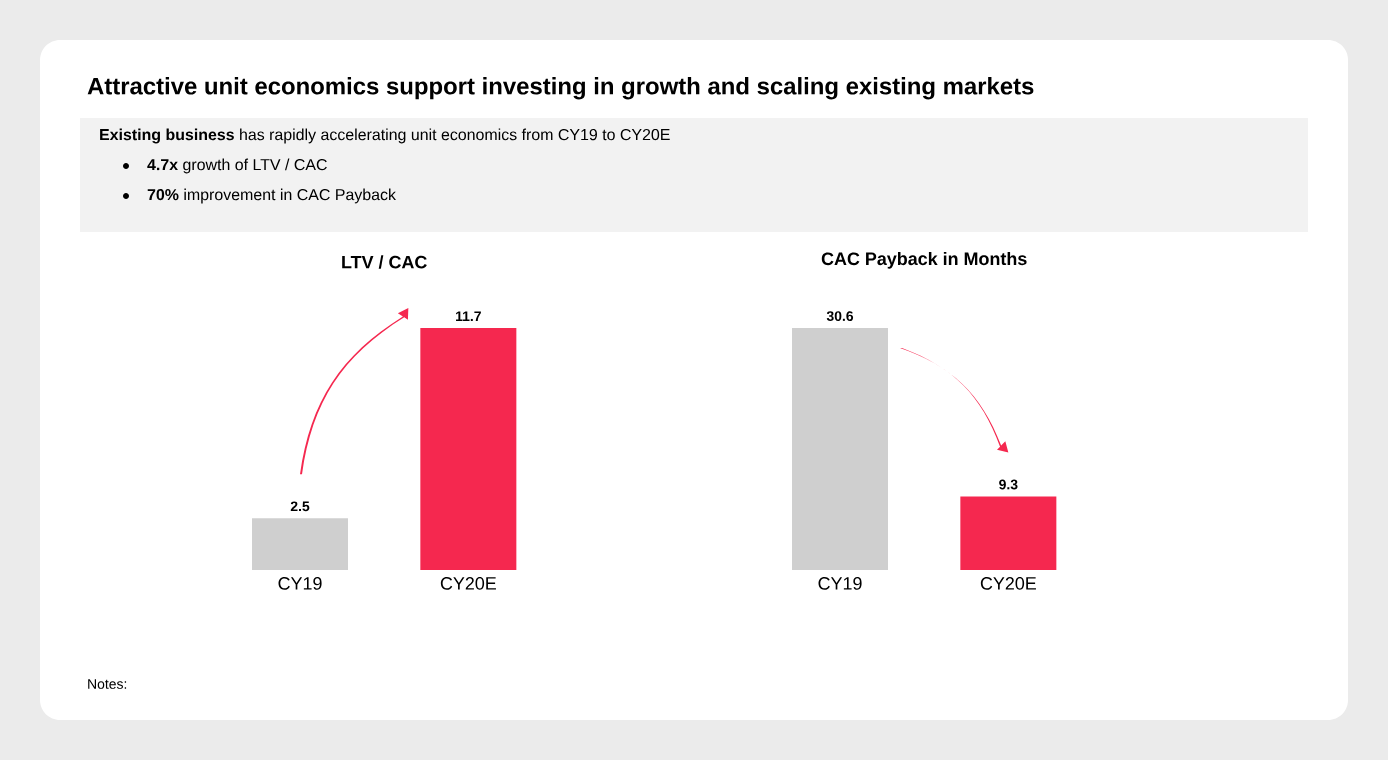 This screenshot has width=1388, height=760. I want to click on text: Attractive unit economics support investing in growth and scaling existing markets, so click(560, 88).